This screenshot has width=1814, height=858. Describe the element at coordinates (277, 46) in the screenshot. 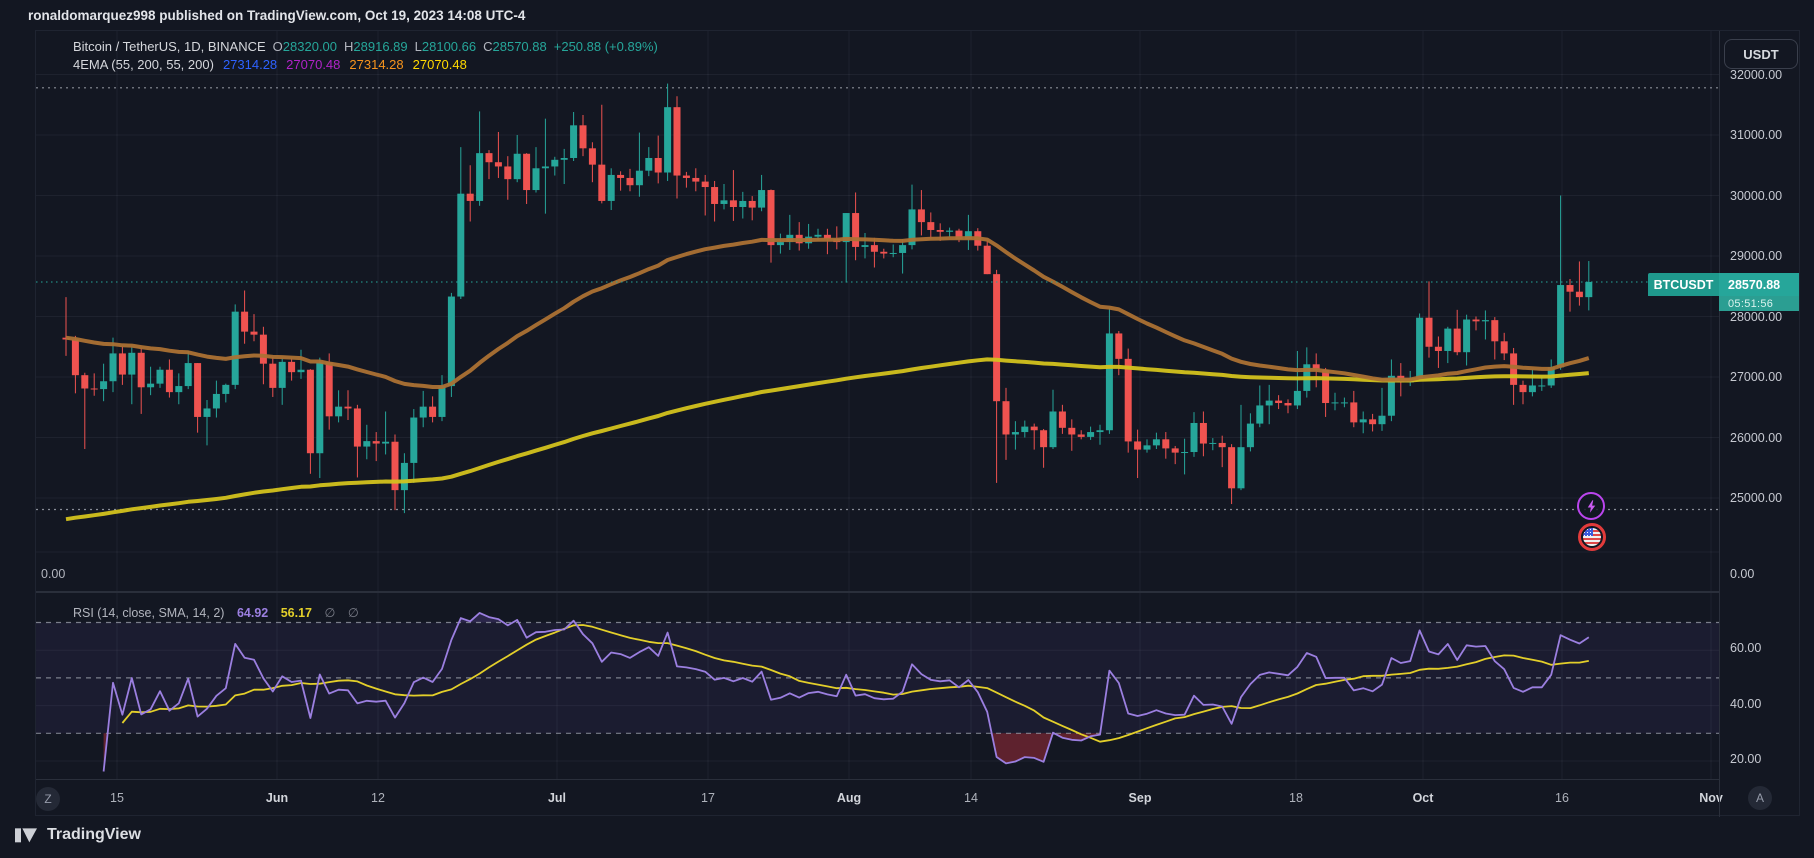

I see `ohlc-key: O` at that location.